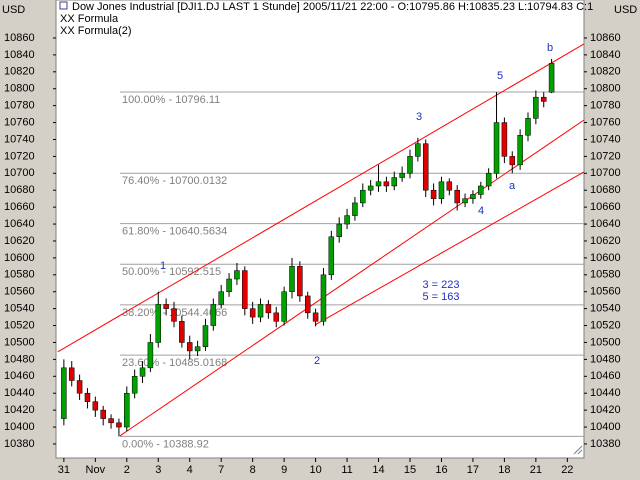 The image size is (640, 480). Describe the element at coordinates (419, 117) in the screenshot. I see `annotation: 3` at that location.